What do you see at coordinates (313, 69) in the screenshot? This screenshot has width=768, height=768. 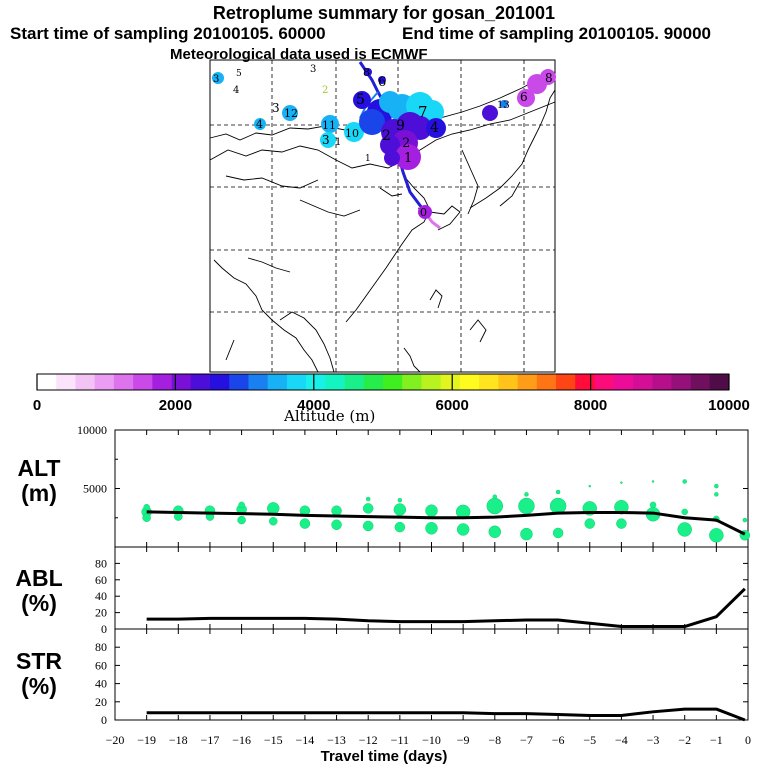 I see `map-label: 3` at bounding box center [313, 69].